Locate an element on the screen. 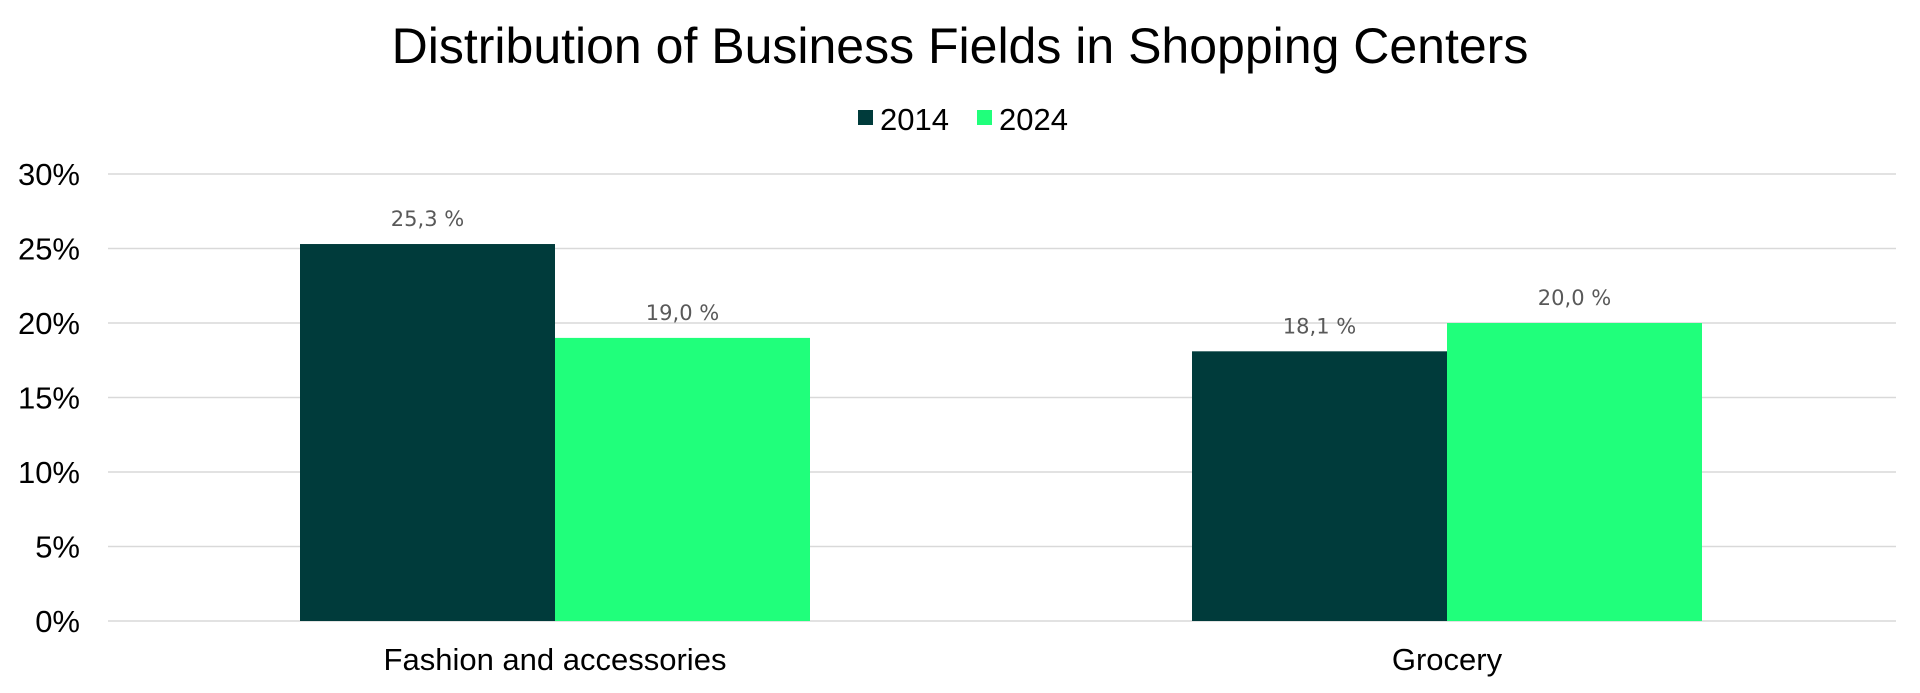  y-axis: 0% 5% 10% 15% 20% 25% 30% is located at coordinates (49, 398).